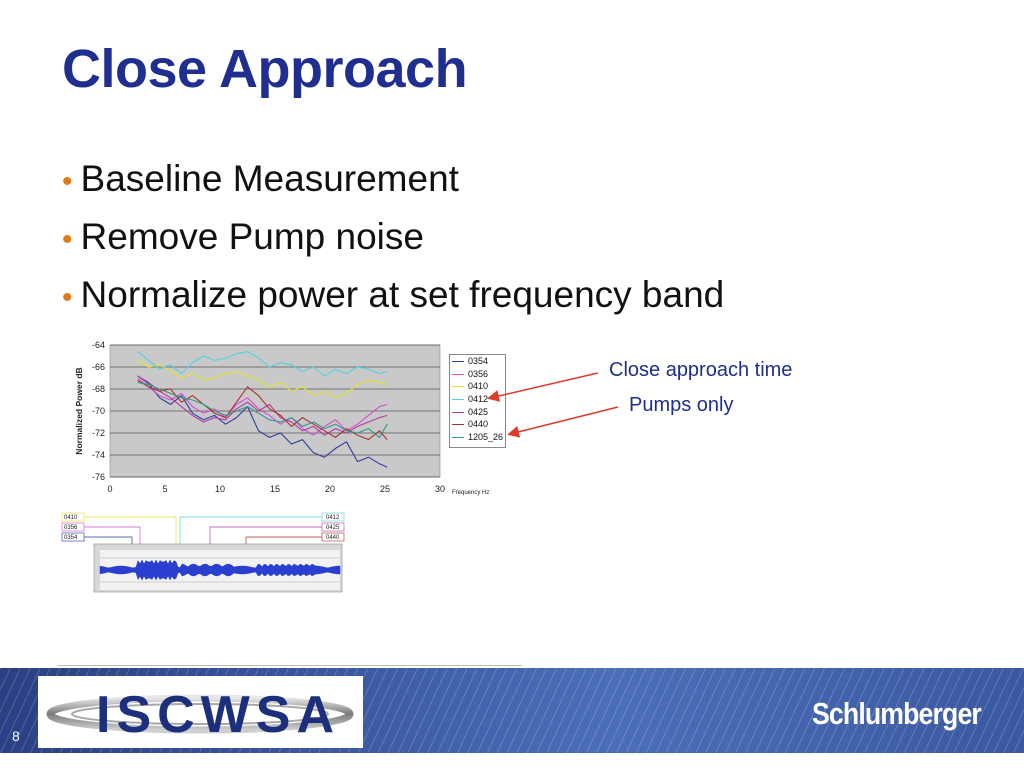 The height and width of the screenshot is (768, 1024). What do you see at coordinates (98, 411) in the screenshot?
I see `y-tick-label: -70` at bounding box center [98, 411].